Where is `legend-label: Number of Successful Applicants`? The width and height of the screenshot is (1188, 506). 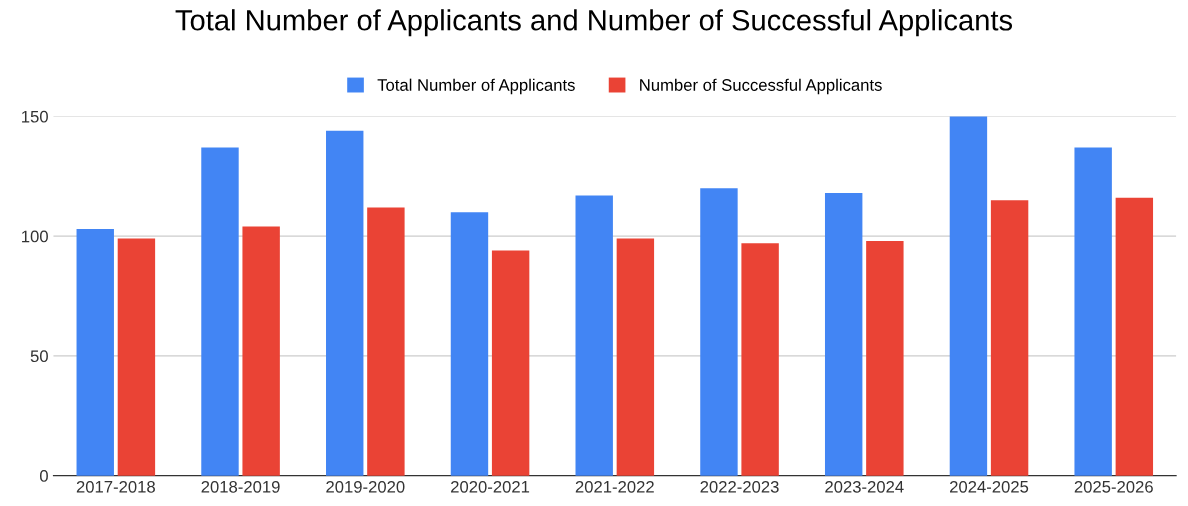
legend-label: Number of Successful Applicants is located at coordinates (761, 86).